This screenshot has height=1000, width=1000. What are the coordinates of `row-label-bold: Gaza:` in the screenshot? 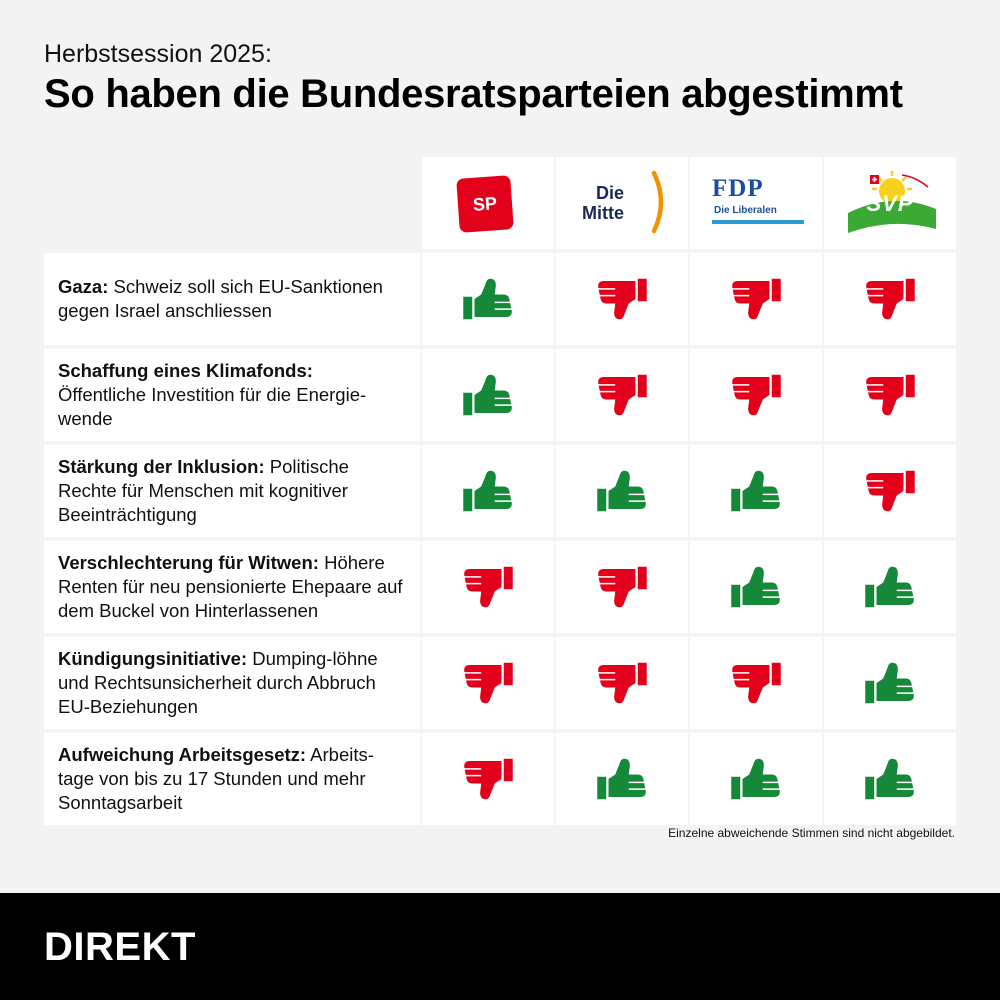 It's located at (83, 286).